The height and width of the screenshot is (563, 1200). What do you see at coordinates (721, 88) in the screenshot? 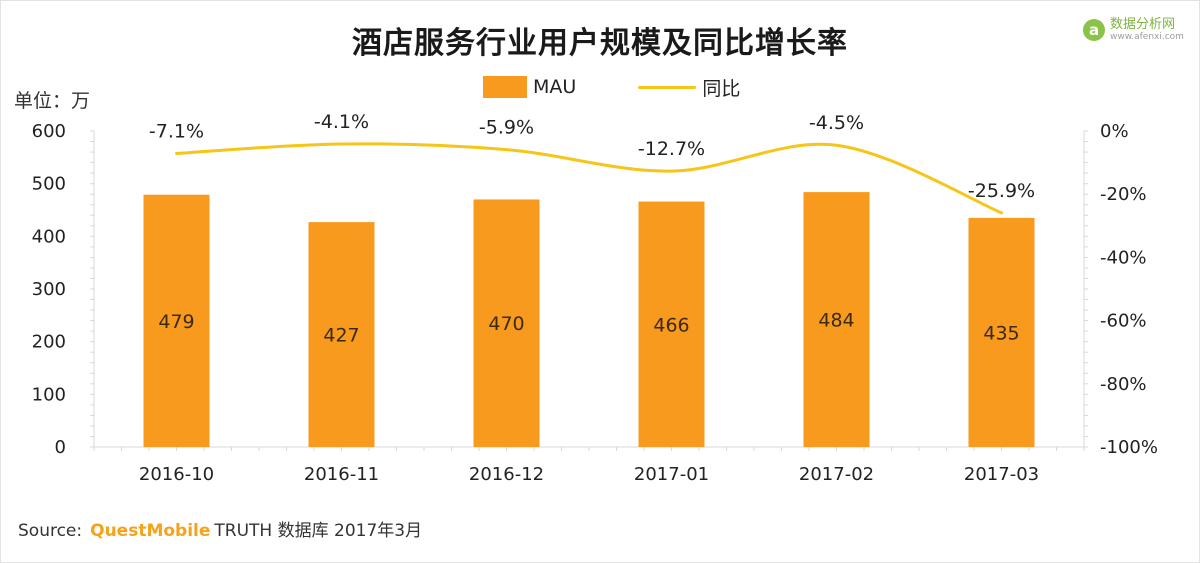
I see `legend-line-label: 同比` at bounding box center [721, 88].